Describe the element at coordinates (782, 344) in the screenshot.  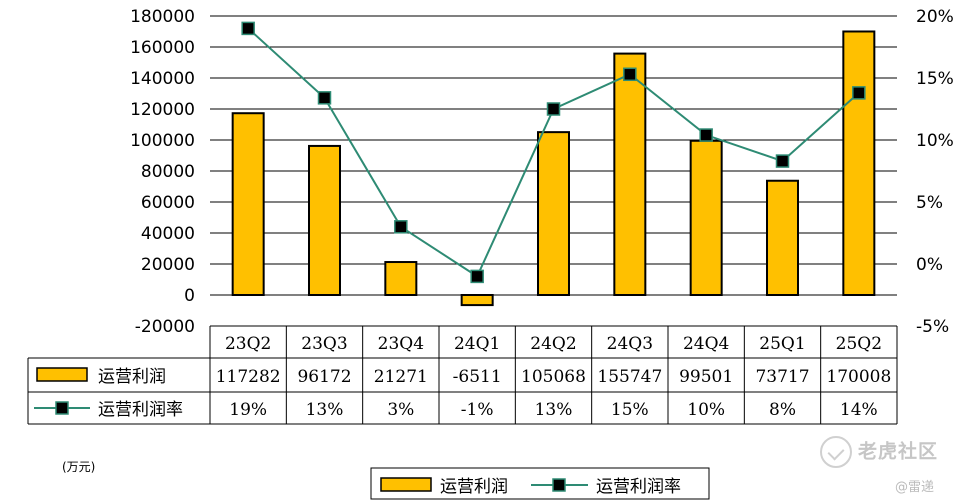
I see `x-tick-label: 25Q1` at that location.